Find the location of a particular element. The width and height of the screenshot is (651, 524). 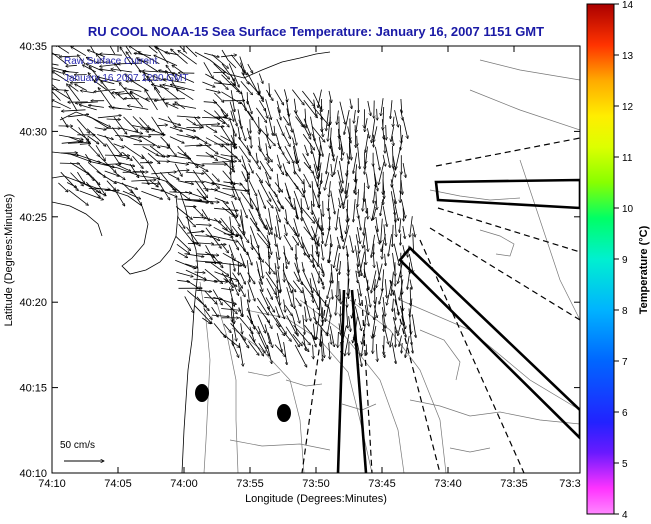

scale-label: 50 cm/s is located at coordinates (77, 445).